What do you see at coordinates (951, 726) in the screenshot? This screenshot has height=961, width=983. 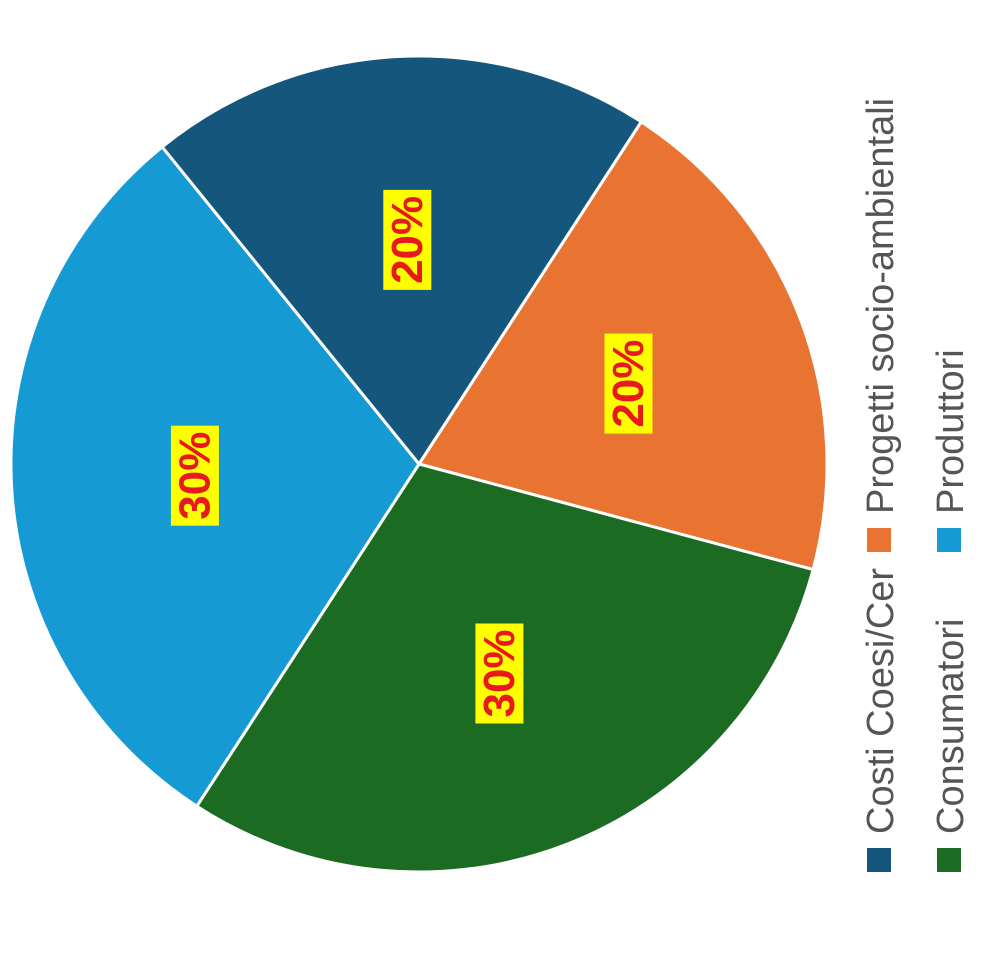 I see `legend-label: Consumatori` at bounding box center [951, 726].